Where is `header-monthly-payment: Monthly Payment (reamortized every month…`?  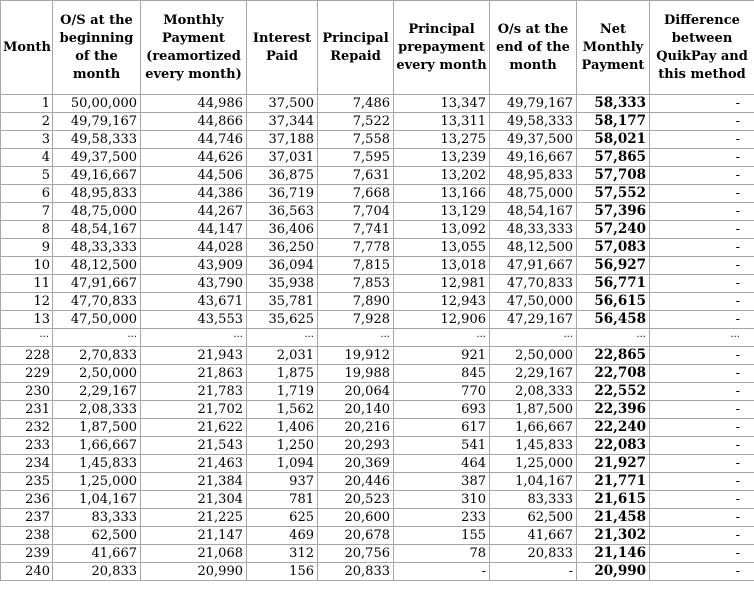 header-monthly-payment: Monthly Payment (reamortized every month… is located at coordinates (193, 47).